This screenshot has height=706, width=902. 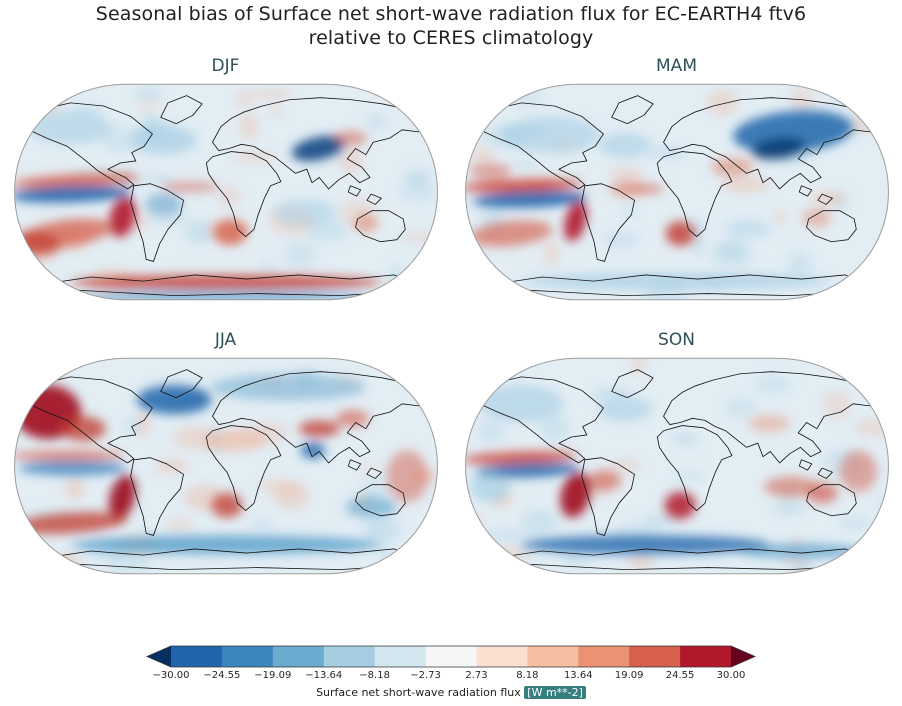 What do you see at coordinates (676, 340) in the screenshot?
I see `panel-title-son: SON` at bounding box center [676, 340].